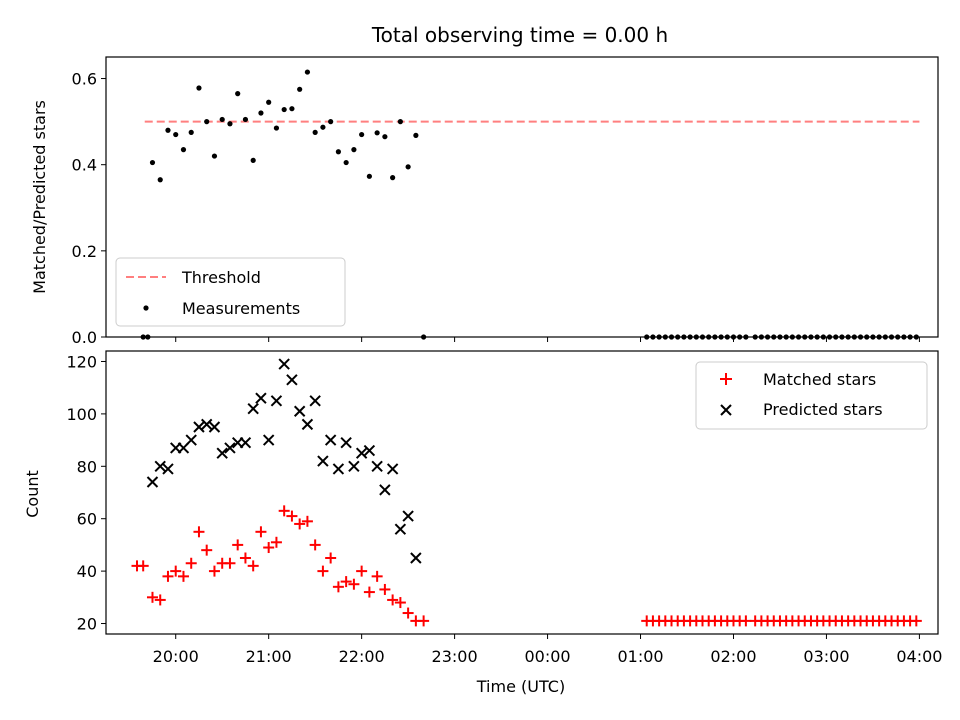 The image size is (960, 720). I want to click on bottom-x-tick-label: 23:00, so click(455, 656).